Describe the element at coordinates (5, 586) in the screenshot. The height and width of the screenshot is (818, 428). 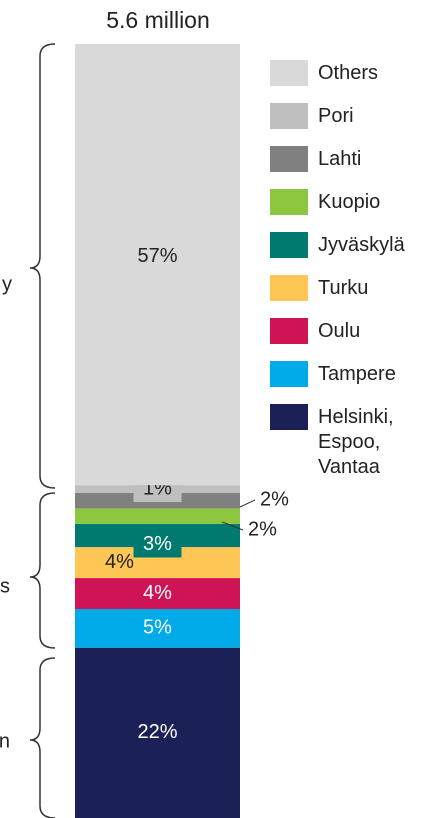
I see `annotation: s` at that location.